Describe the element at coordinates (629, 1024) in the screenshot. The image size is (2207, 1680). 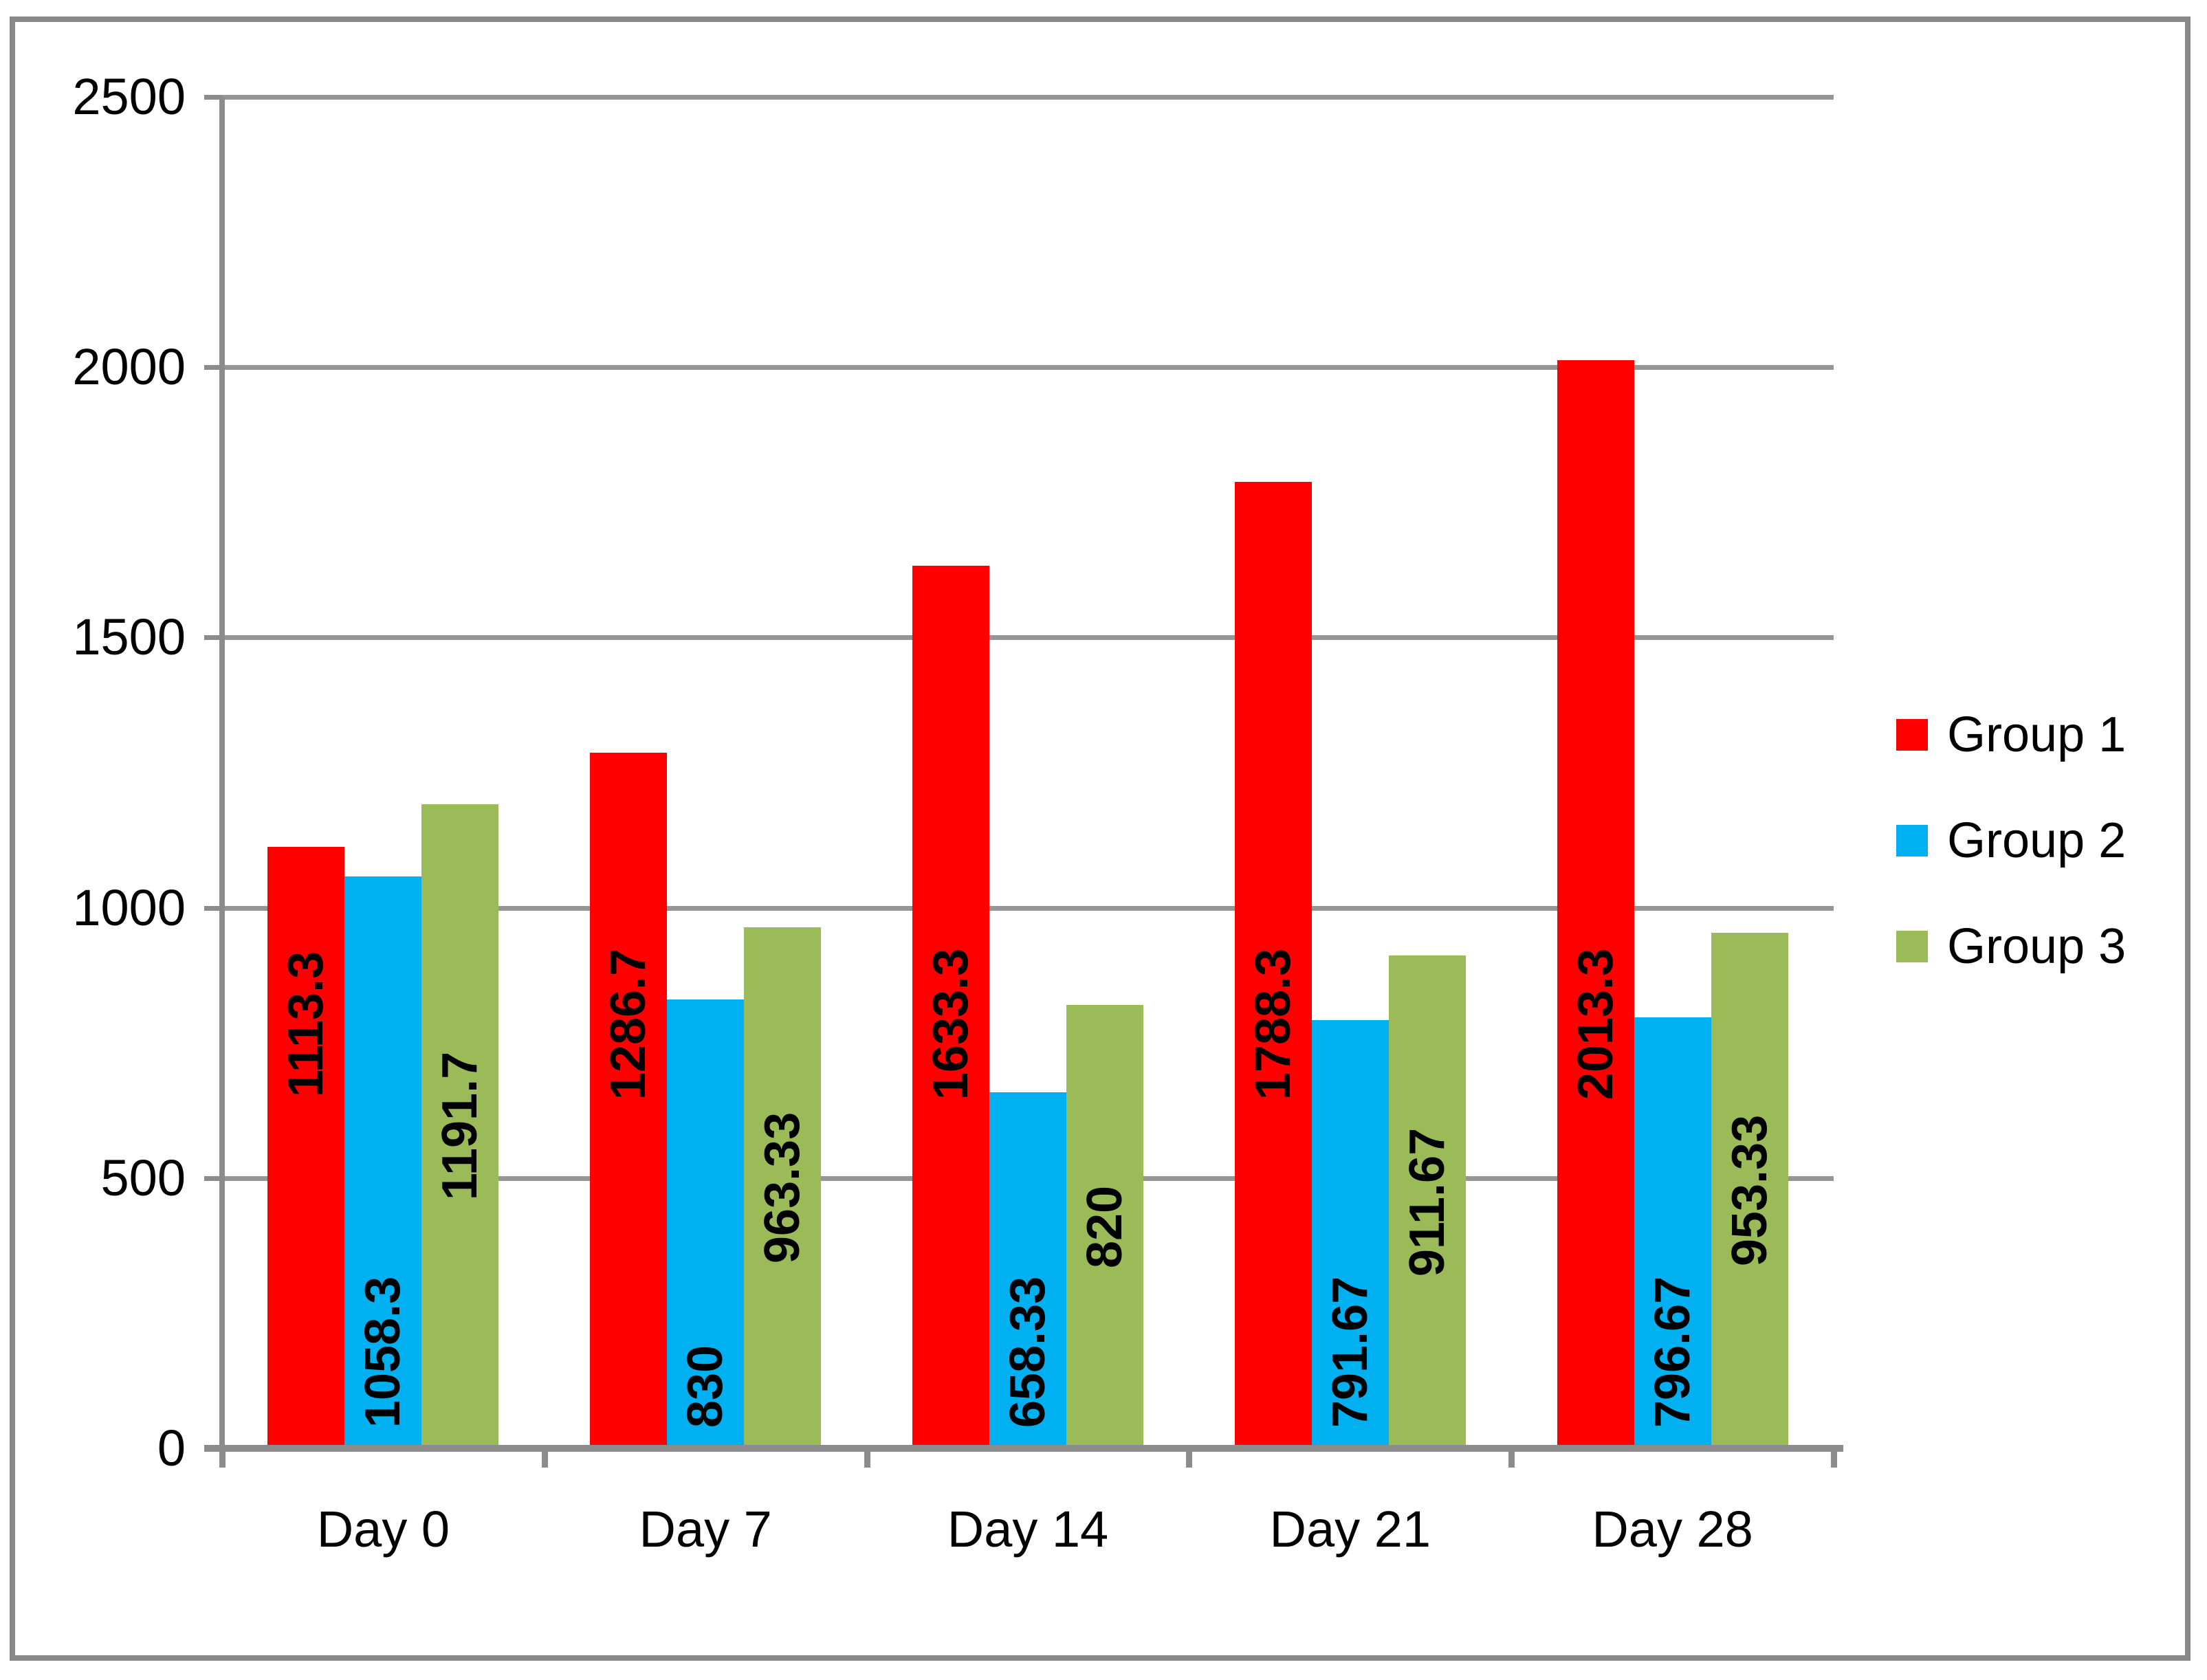
I see `bar-data-label: 1286.7` at that location.